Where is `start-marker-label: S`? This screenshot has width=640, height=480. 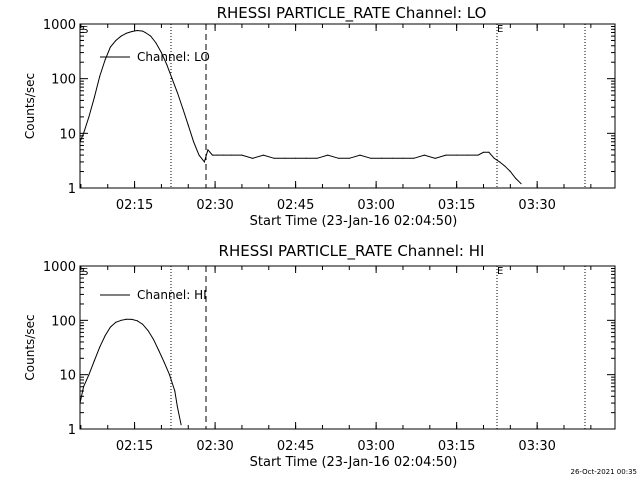
start-marker-label: S is located at coordinates (85, 272).